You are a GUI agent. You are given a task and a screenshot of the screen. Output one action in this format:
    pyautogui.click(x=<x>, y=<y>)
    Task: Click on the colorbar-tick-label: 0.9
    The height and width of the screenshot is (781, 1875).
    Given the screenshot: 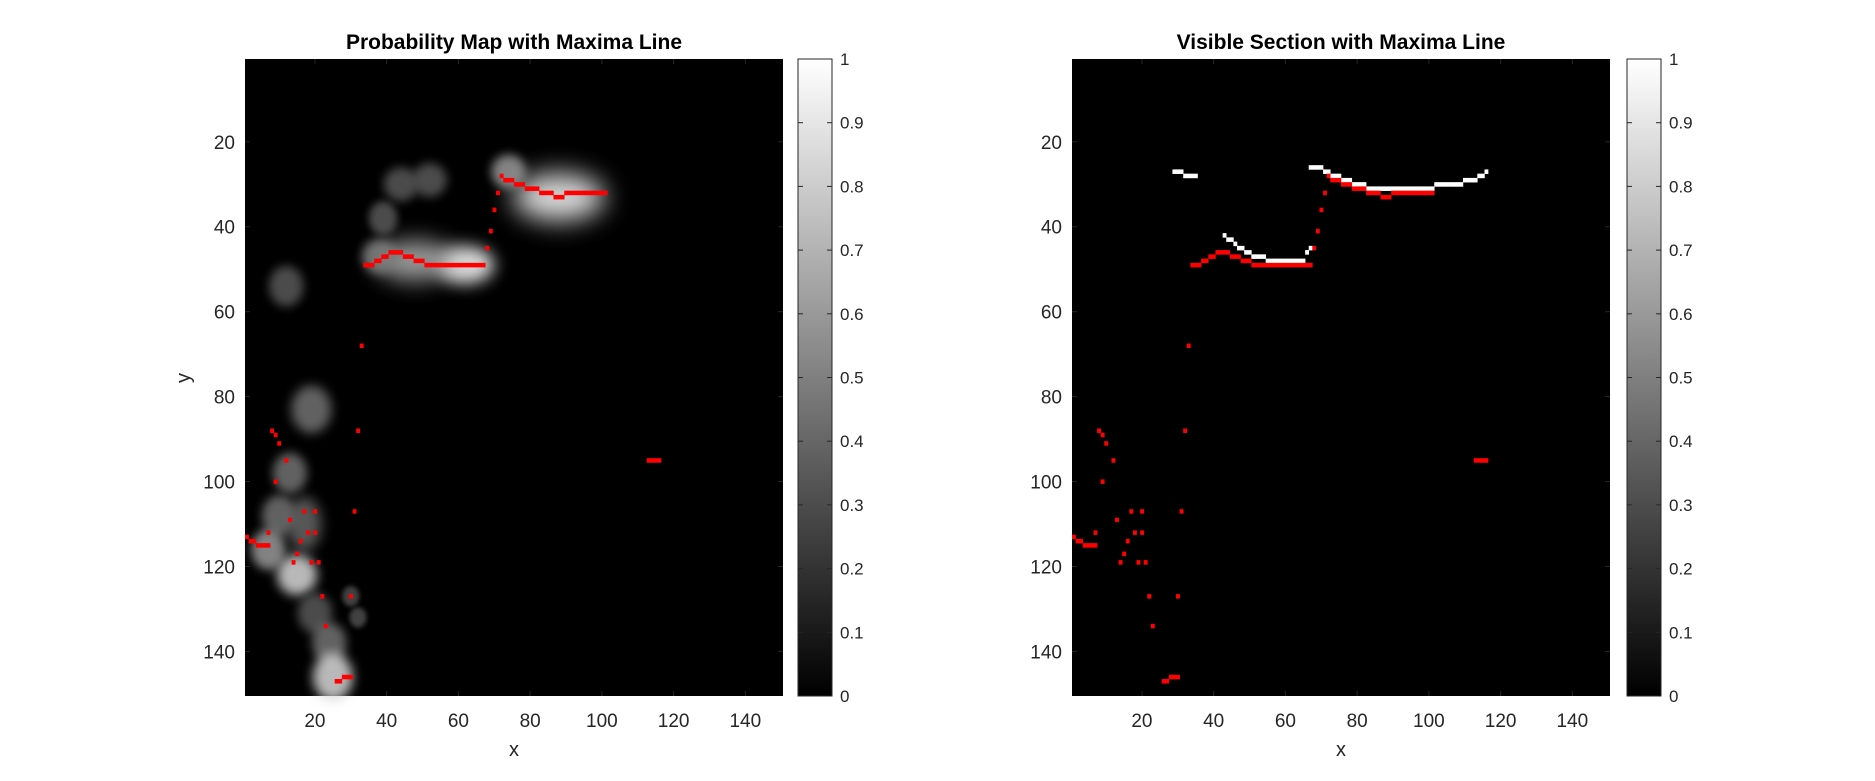 What is the action you would take?
    pyautogui.click(x=852, y=123)
    